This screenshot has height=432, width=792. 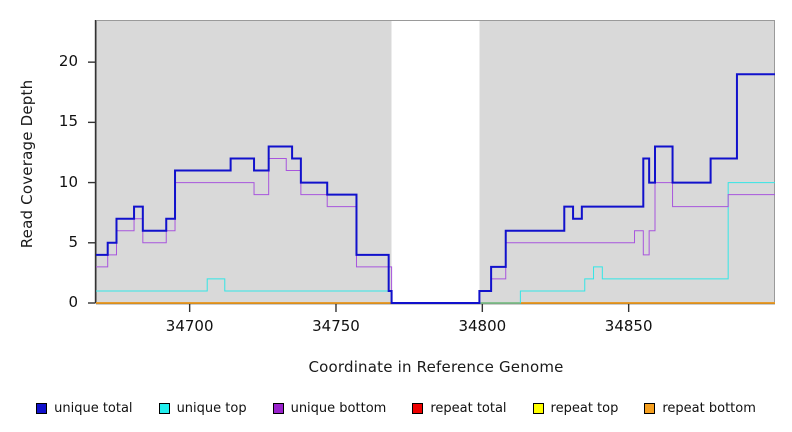 I want to click on y-axis-title: Read Coverage Depth, so click(x=27, y=164).